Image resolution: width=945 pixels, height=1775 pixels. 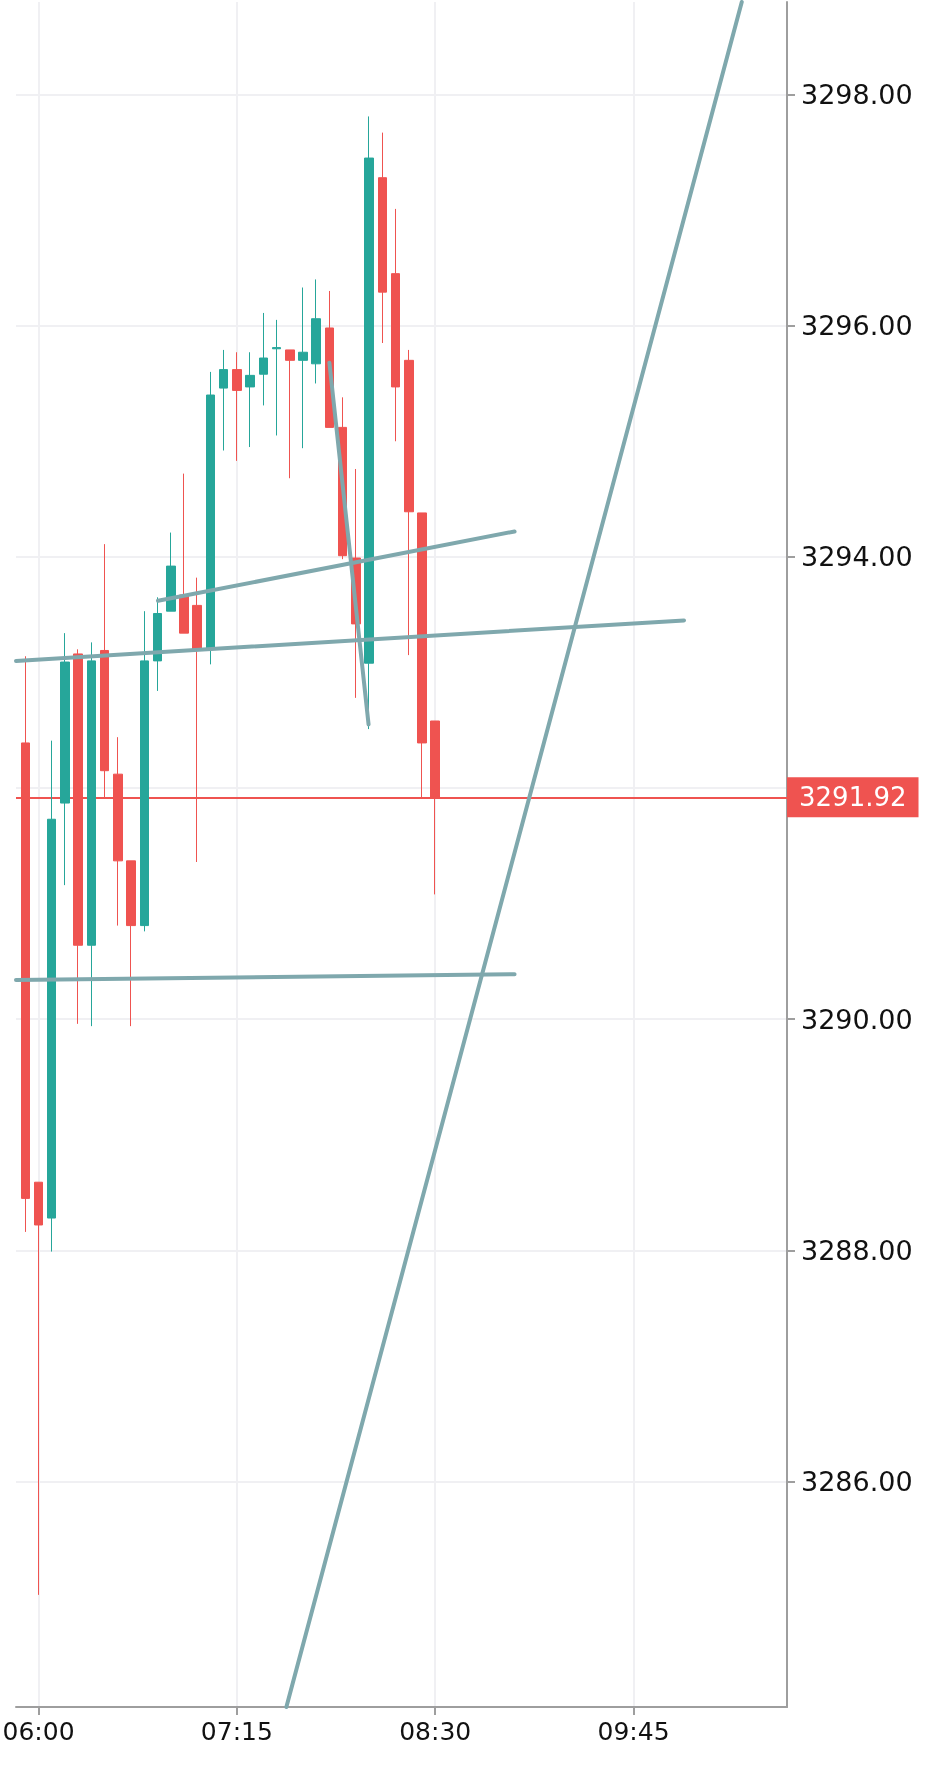 I want to click on y-tick-label: 3286.00, so click(x=857, y=1482).